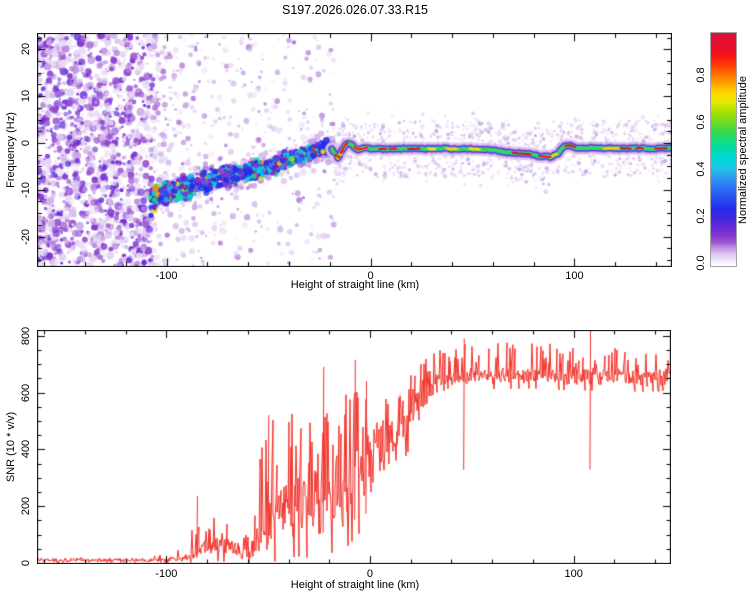  I want to click on tick-label: 600, so click(26, 392).